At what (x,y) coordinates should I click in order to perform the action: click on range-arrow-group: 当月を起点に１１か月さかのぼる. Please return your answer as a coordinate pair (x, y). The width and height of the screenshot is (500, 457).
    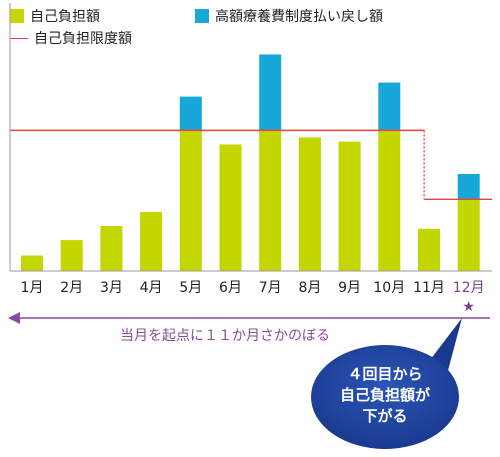
    Looking at the image, I should click on (249, 328).